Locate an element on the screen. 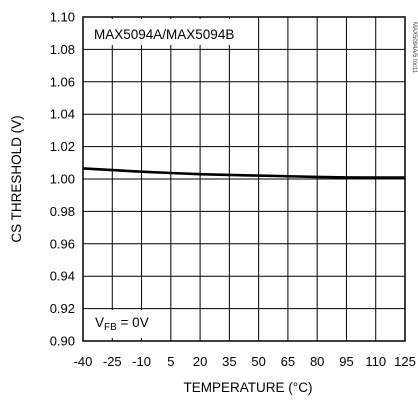 The image size is (418, 405). series-layer is located at coordinates (243, 173).